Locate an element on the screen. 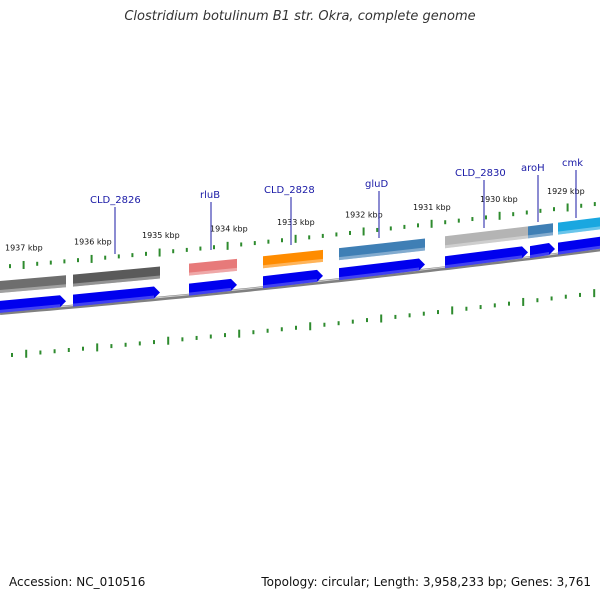 The image size is (600, 600). backbone-line is located at coordinates (300, 281).